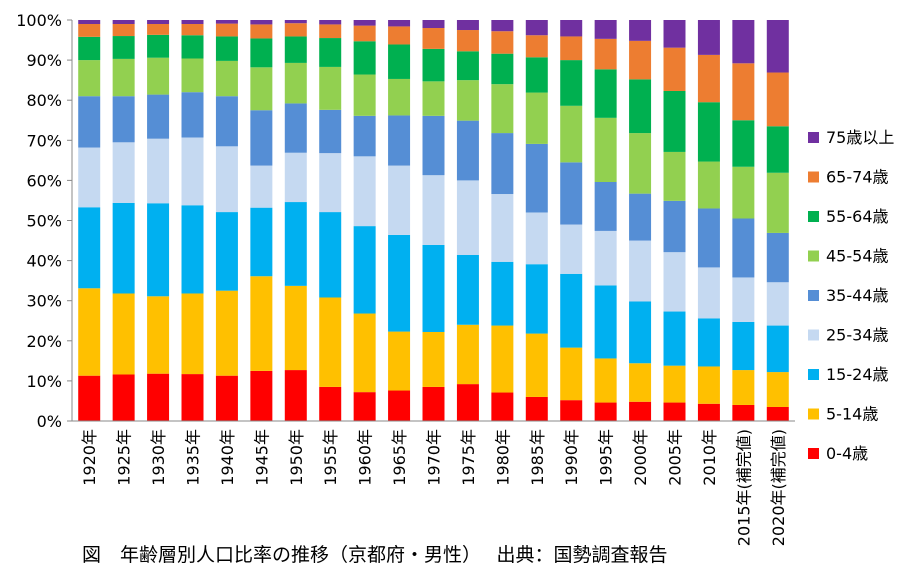  I want to click on y-tick-label: 50%, so click(44, 221).